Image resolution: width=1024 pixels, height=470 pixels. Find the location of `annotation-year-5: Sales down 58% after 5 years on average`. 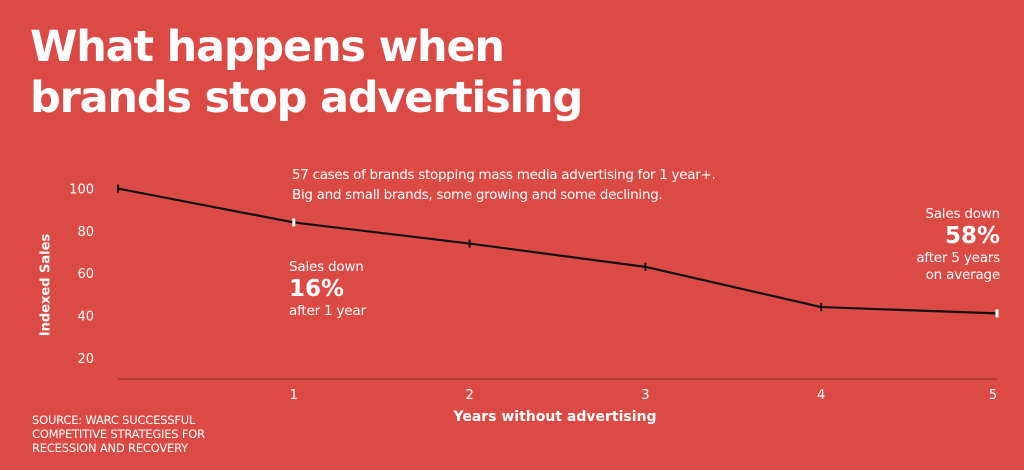

annotation-year-5: Sales down 58% after 5 years on average is located at coordinates (958, 245).